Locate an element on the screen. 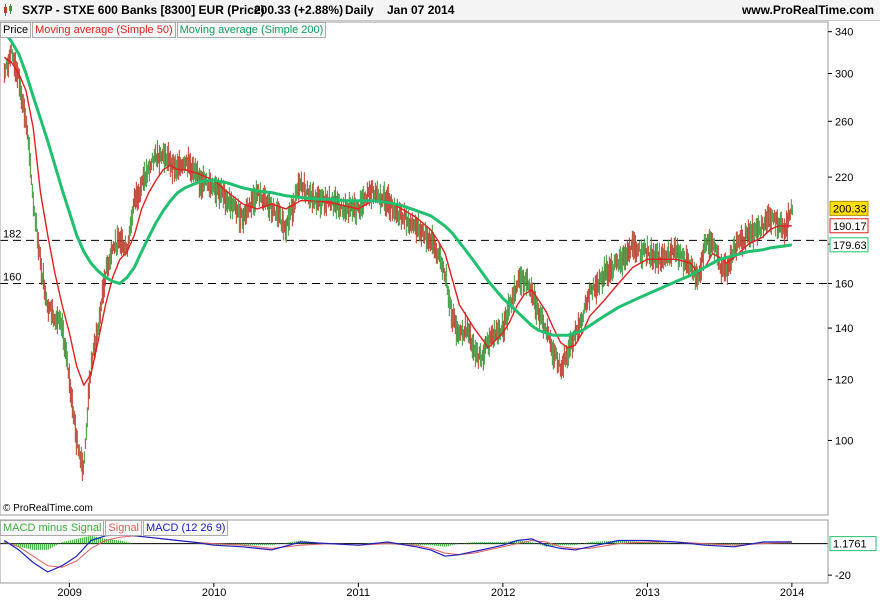 The width and height of the screenshot is (880, 600). last-label-box-macd is located at coordinates (853, 544).